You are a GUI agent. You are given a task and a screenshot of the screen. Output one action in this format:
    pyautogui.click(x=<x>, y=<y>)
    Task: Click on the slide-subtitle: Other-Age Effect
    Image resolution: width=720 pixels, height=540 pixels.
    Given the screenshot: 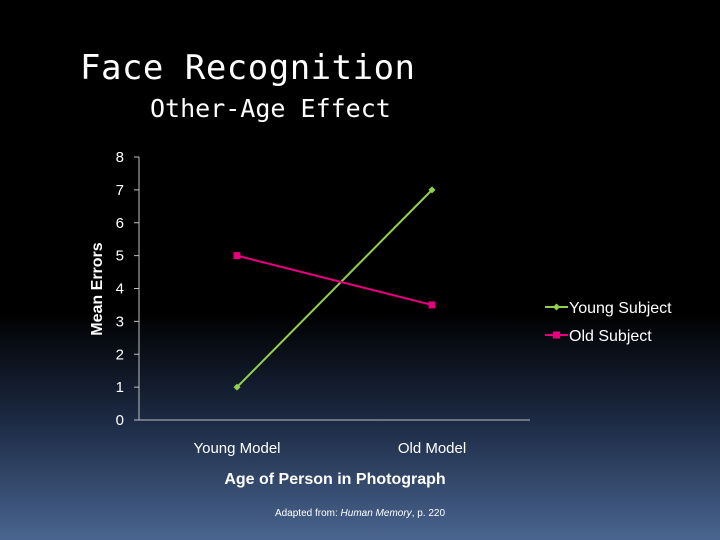 What is the action you would take?
    pyautogui.click(x=270, y=108)
    